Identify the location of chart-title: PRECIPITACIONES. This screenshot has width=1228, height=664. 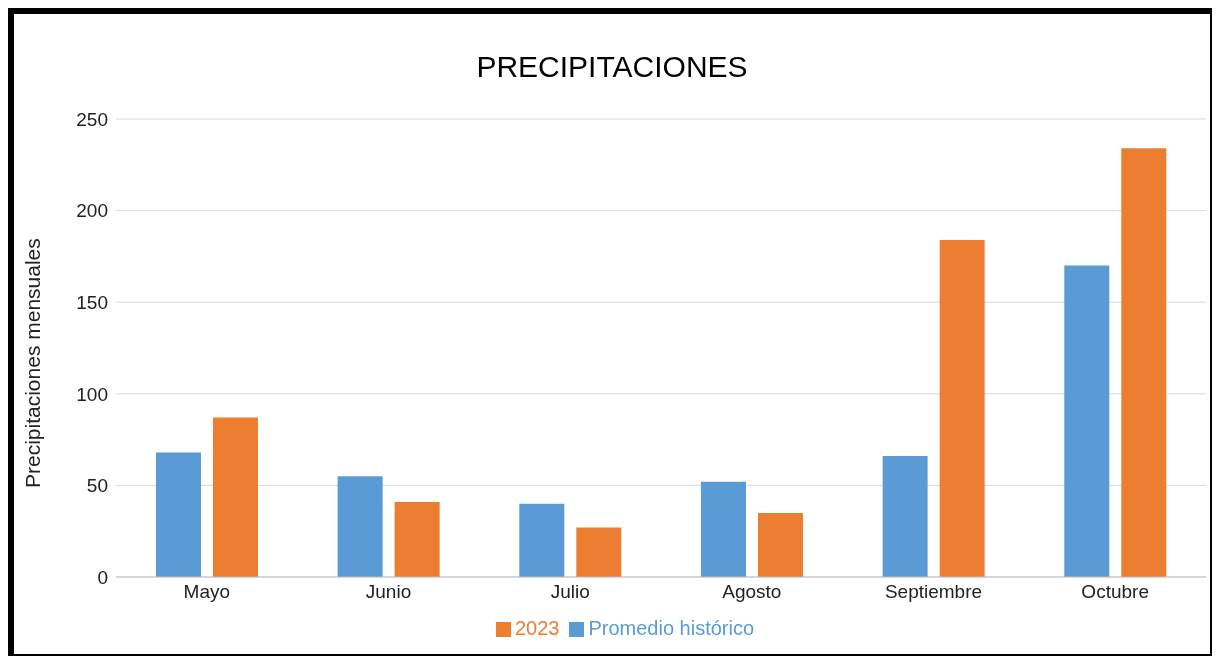
(612, 67).